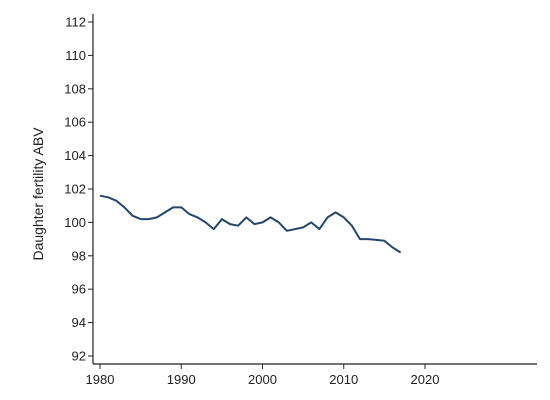  I want to click on series-group, so click(250, 224).